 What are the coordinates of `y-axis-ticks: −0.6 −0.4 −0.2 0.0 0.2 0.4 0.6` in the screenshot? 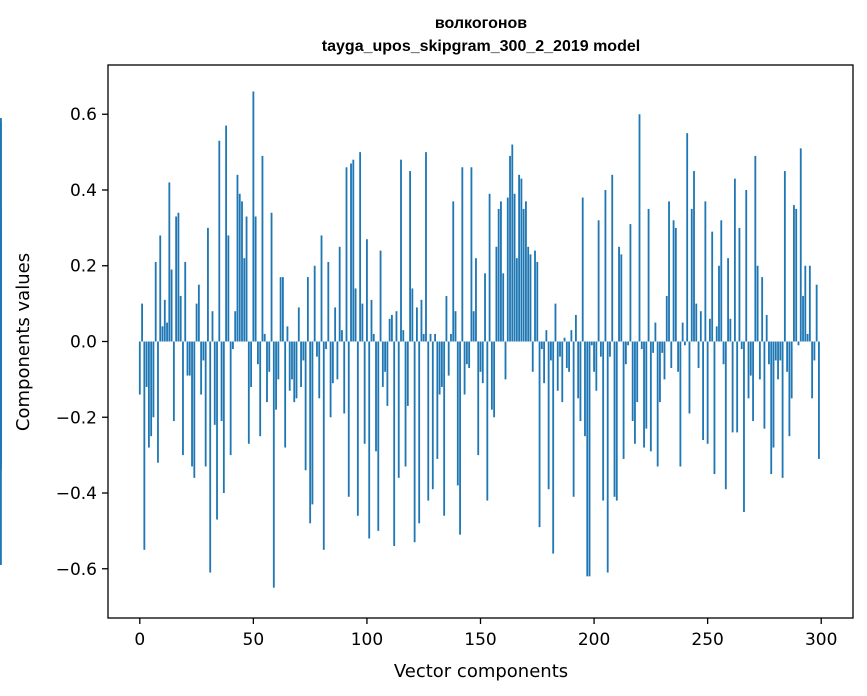 It's located at (82, 342).